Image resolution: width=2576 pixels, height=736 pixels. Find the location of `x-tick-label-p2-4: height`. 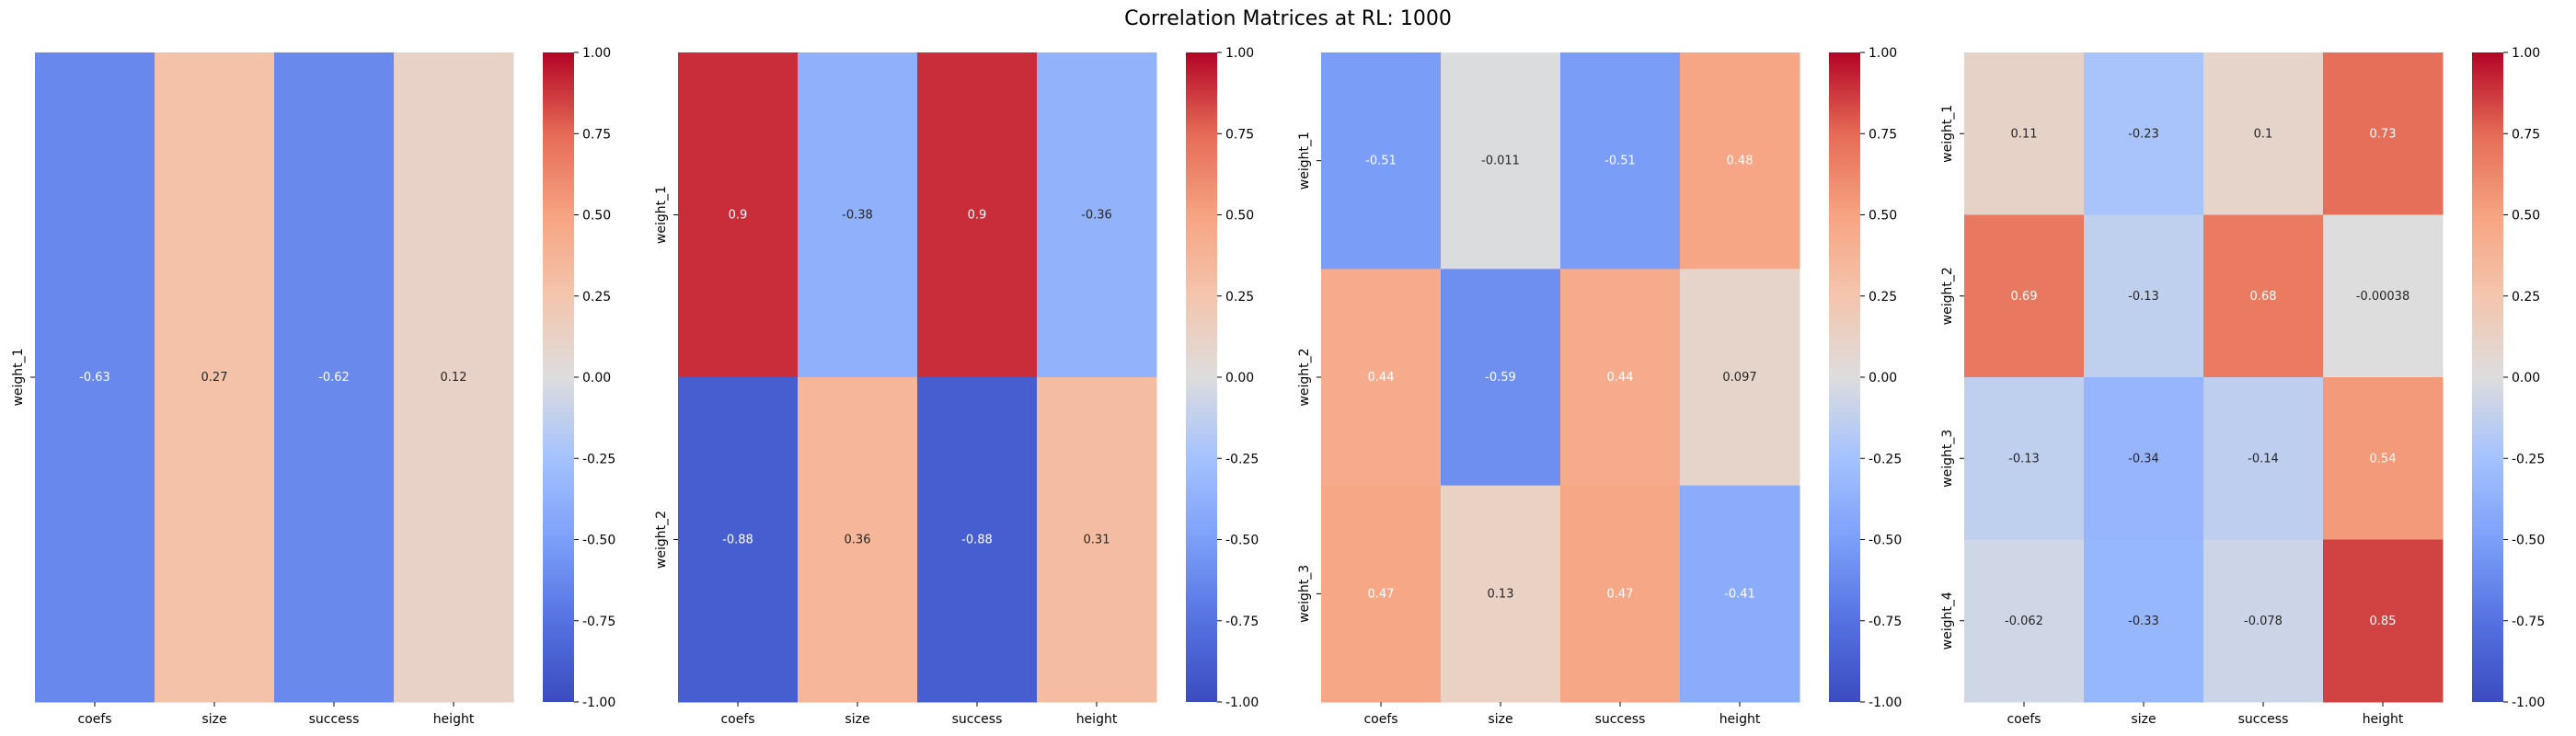

x-tick-label-p2-4: height is located at coordinates (1097, 719).